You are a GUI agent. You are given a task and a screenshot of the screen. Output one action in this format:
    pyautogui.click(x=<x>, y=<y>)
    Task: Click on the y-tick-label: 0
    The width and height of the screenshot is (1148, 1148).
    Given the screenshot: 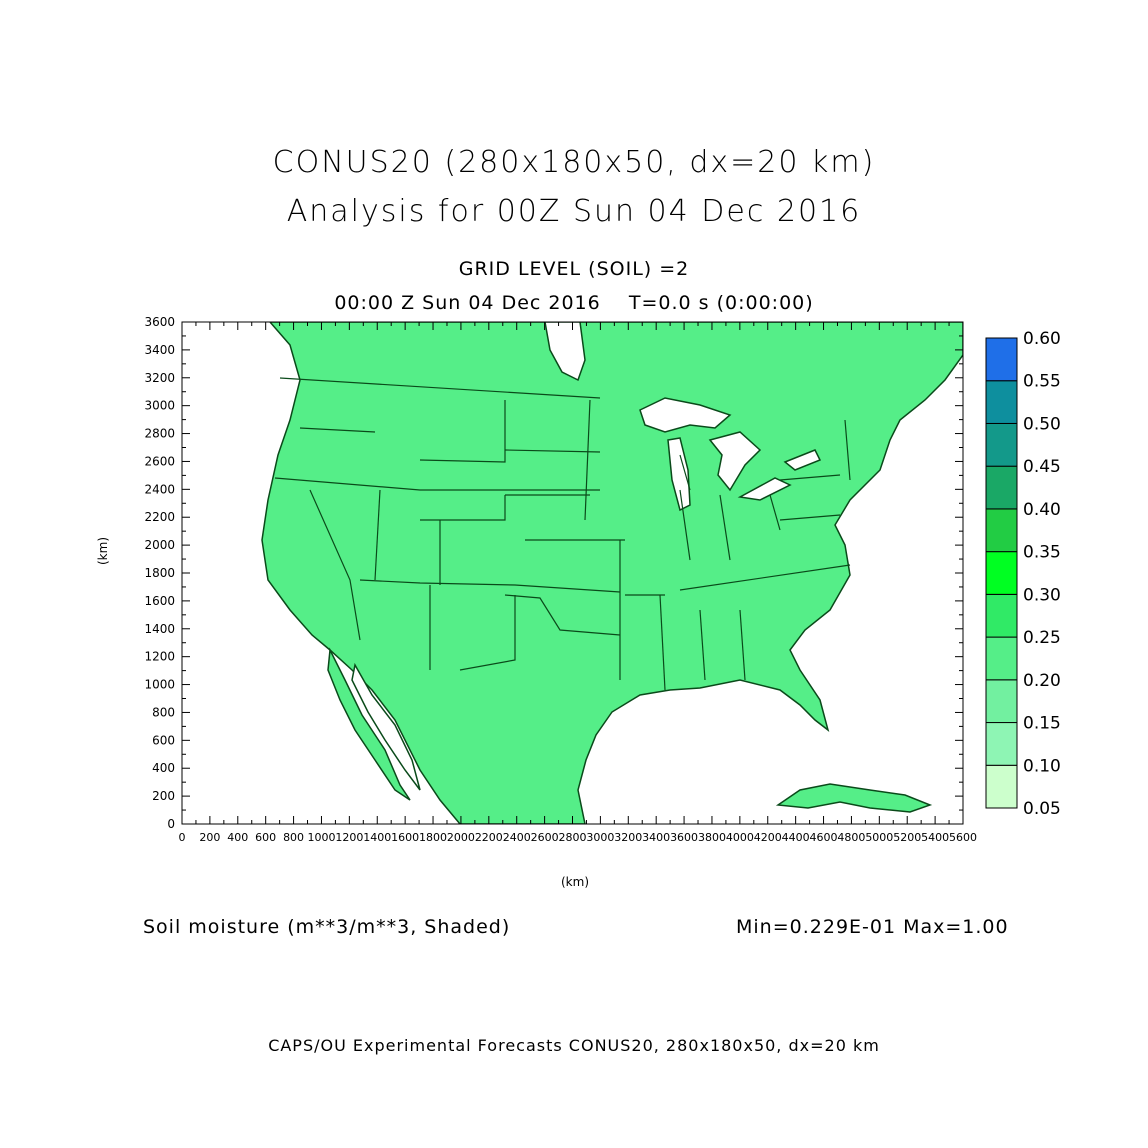 What is the action you would take?
    pyautogui.click(x=171, y=824)
    